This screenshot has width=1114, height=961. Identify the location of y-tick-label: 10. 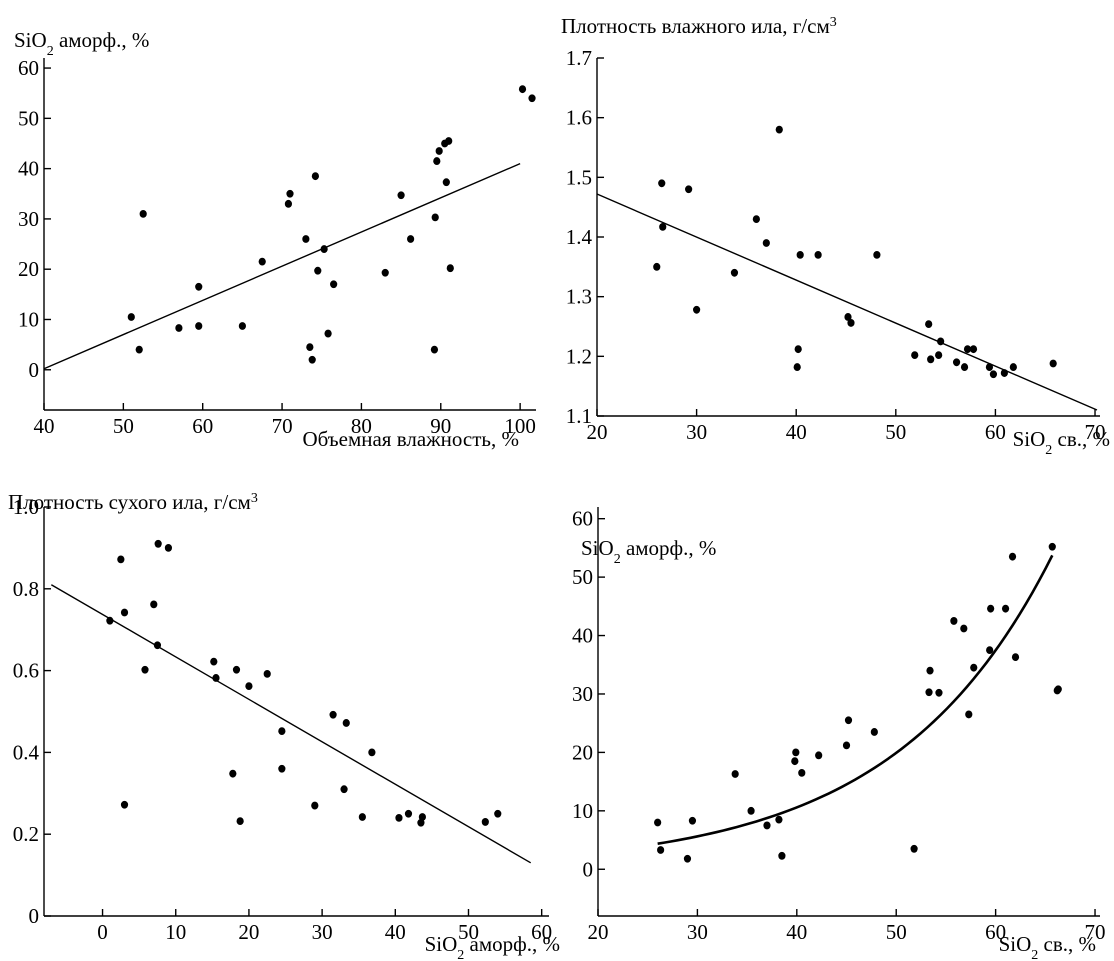
(582, 811).